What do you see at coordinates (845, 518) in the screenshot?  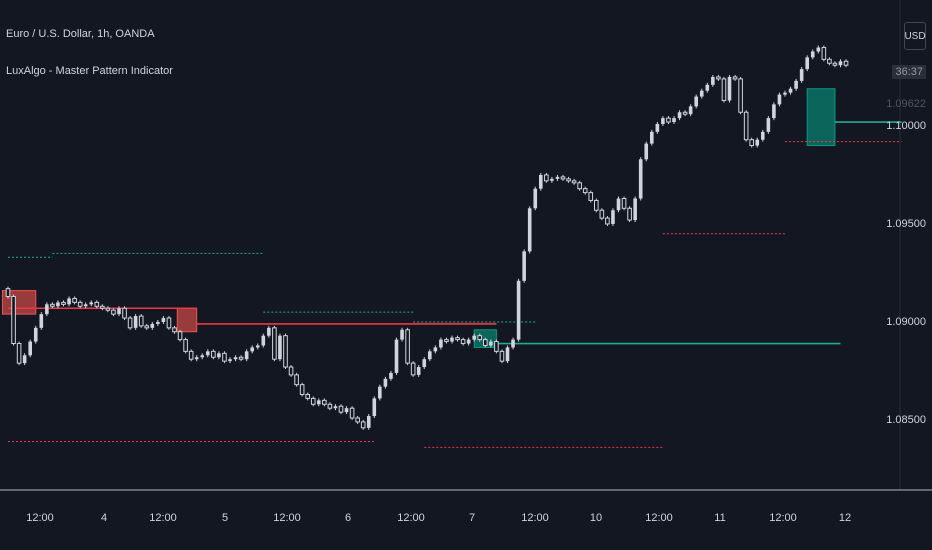 I see `x-axis-label: 12` at bounding box center [845, 518].